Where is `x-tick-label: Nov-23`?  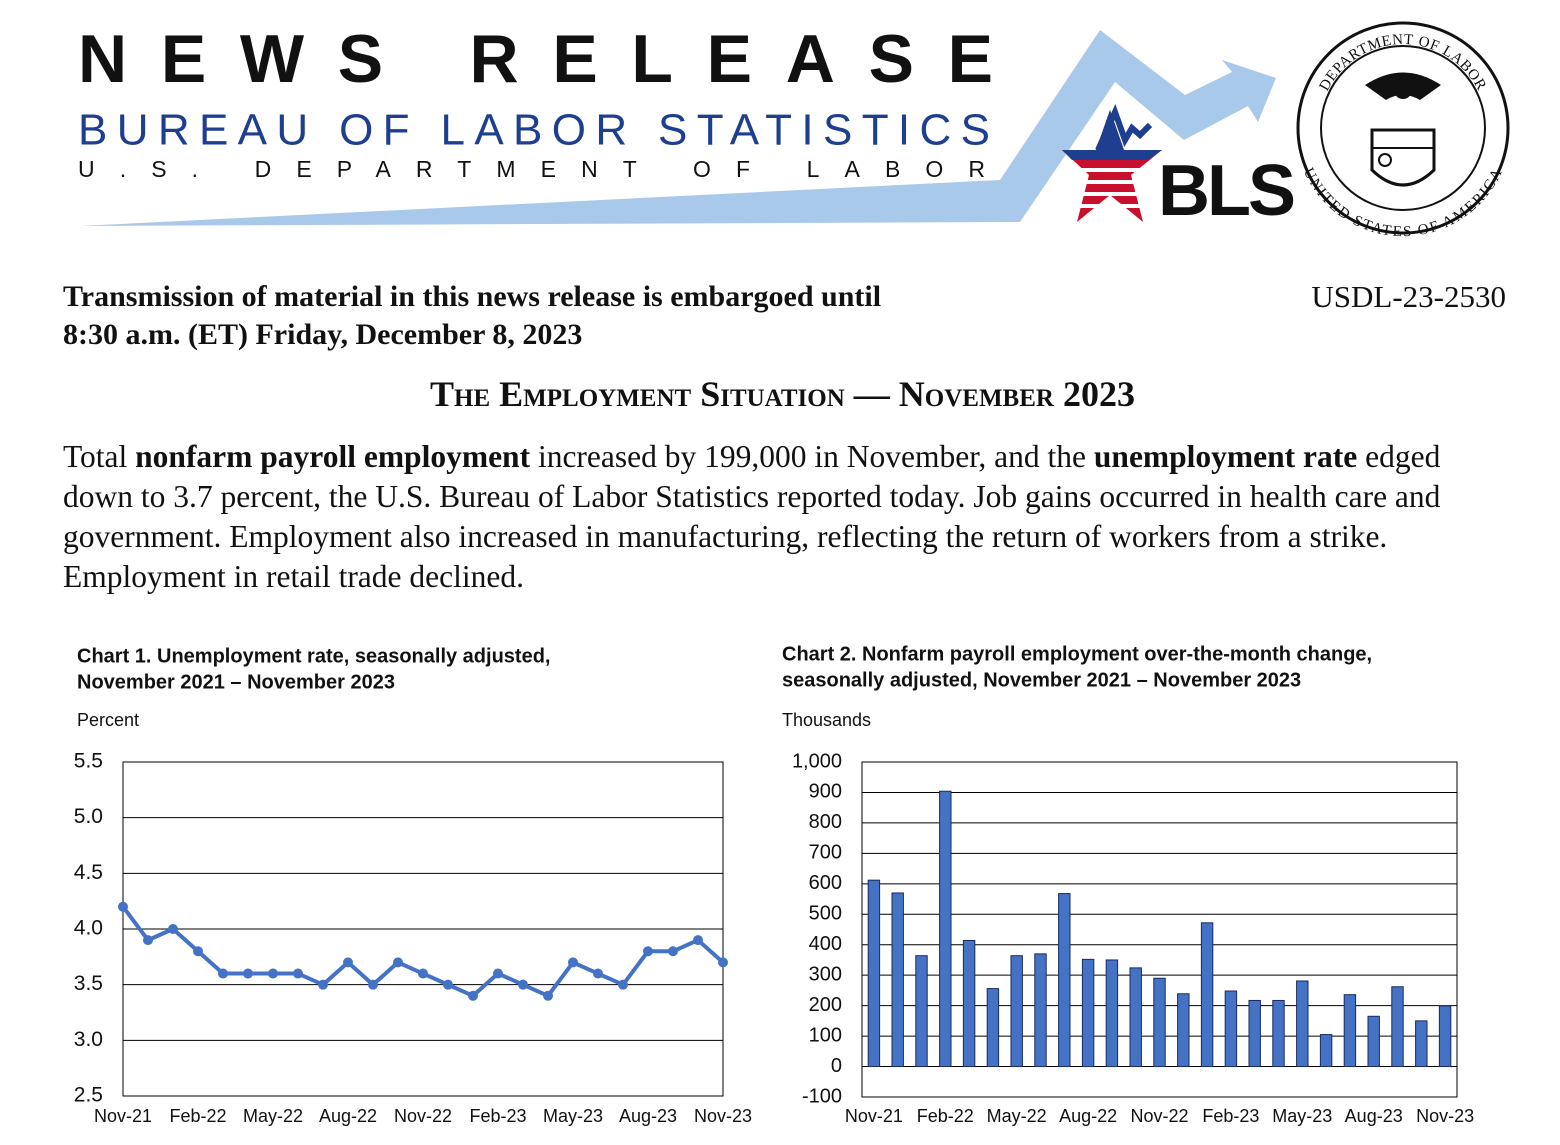 x-tick-label: Nov-23 is located at coordinates (723, 1116).